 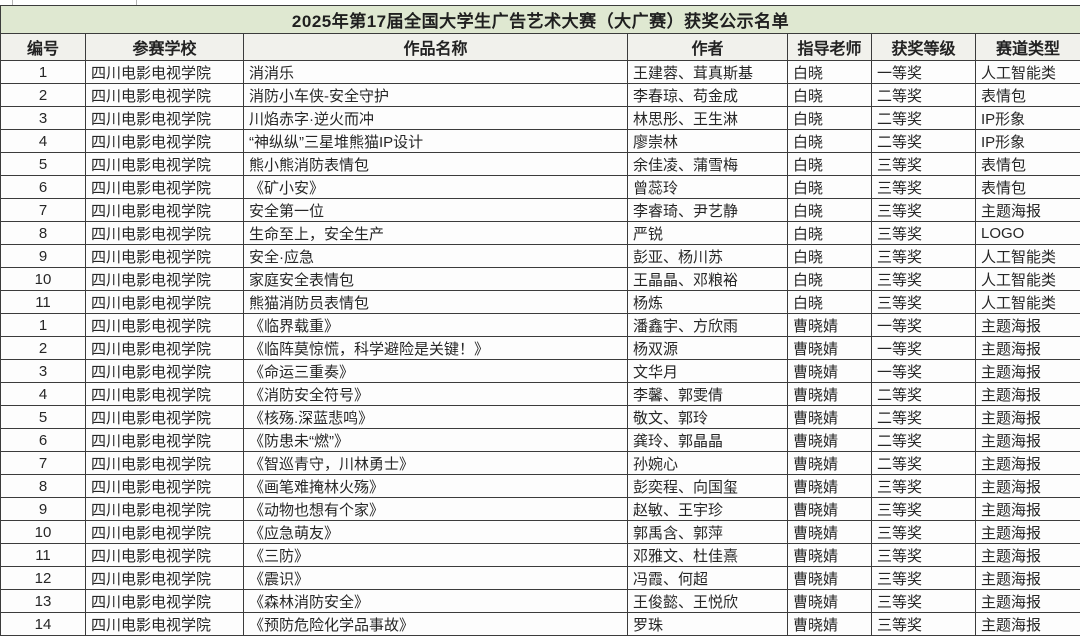 What do you see at coordinates (708, 95) in the screenshot?
I see `table-cell: 李春琼、苟金成` at bounding box center [708, 95].